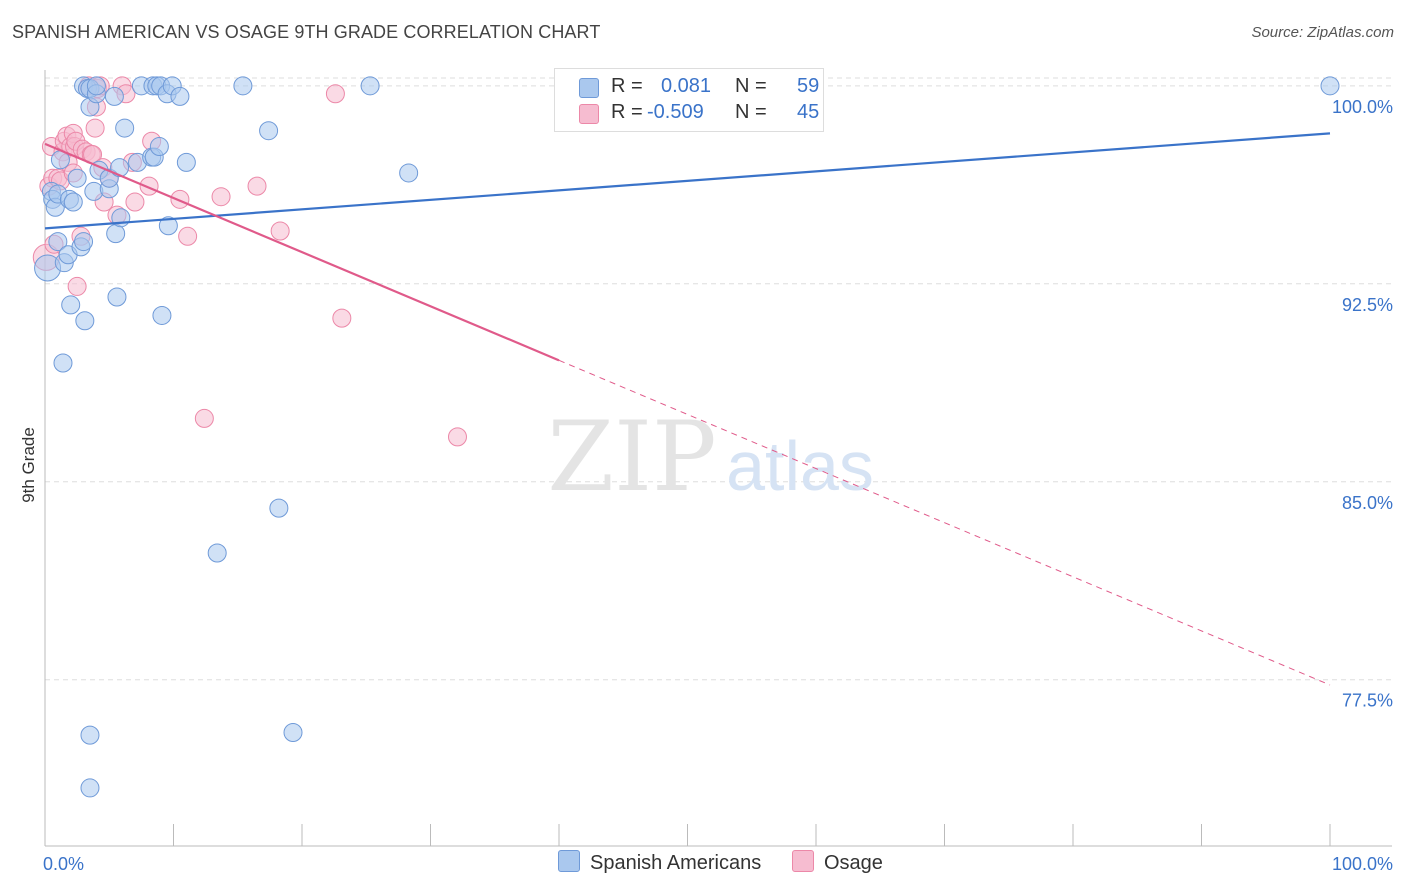 This screenshot has width=1406, height=892. Describe the element at coordinates (808, 86) in the screenshot. I see `legend-n-value: 59` at that location.